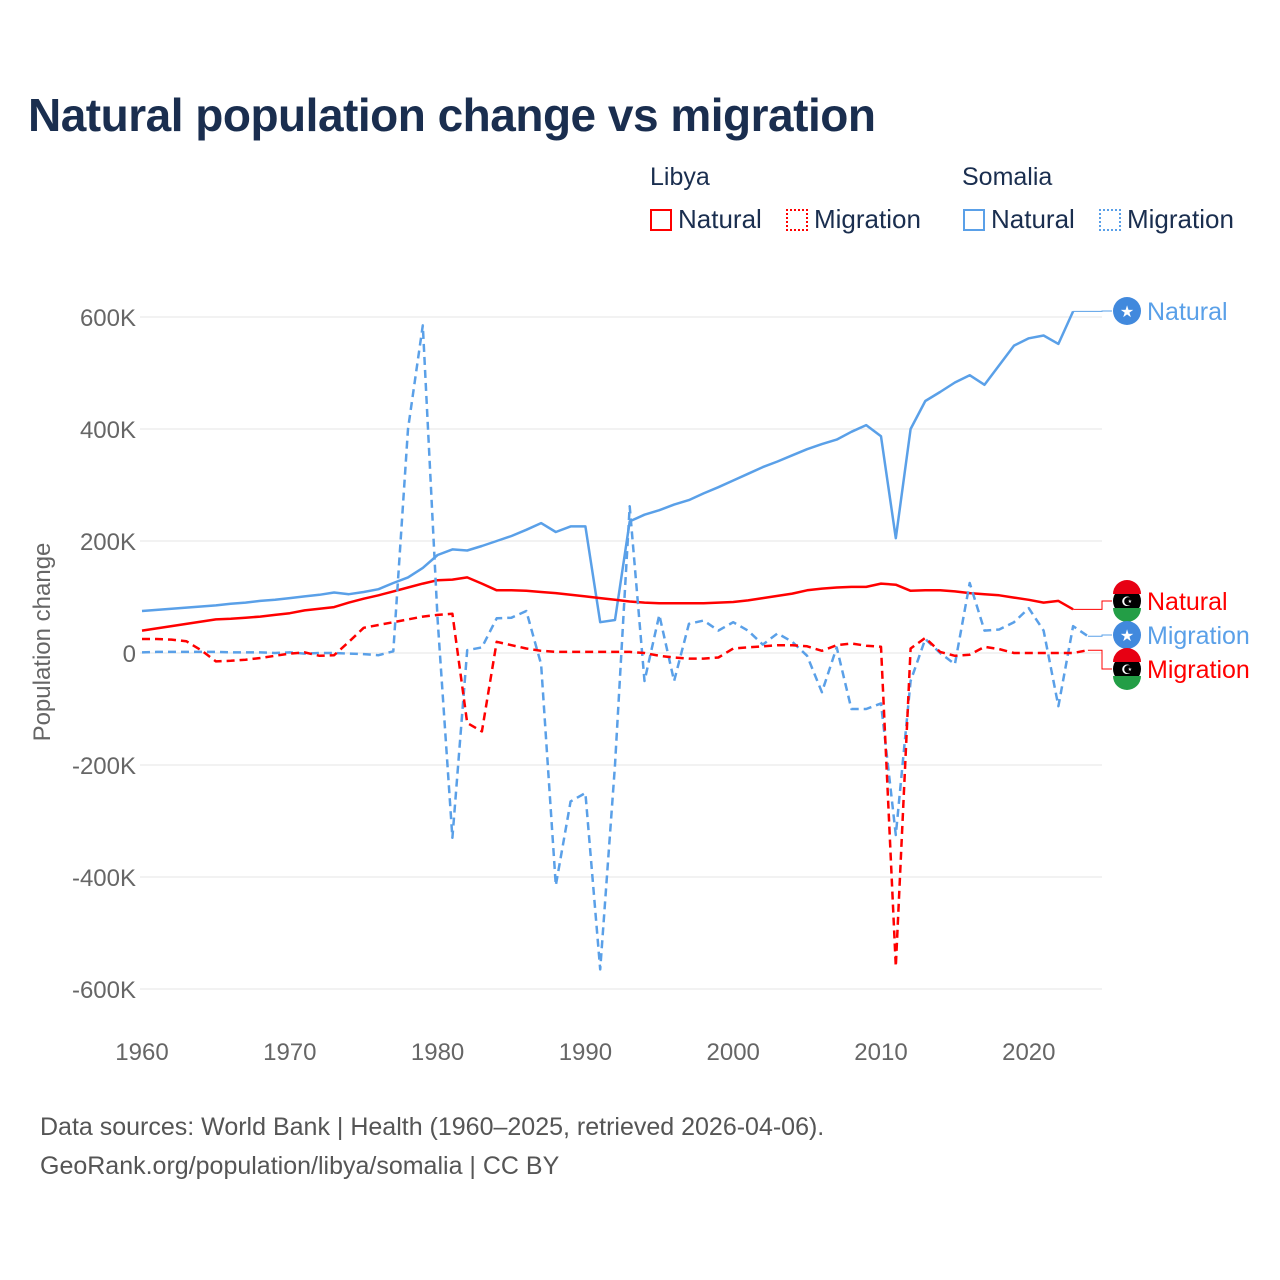  I want to click on chart-title: Natural population change vs migration, so click(452, 115).